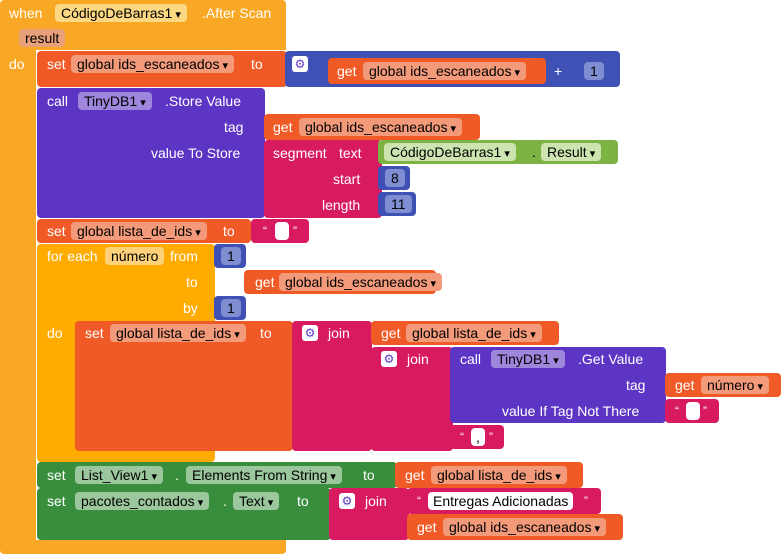 The image size is (783, 554). What do you see at coordinates (571, 152) in the screenshot?
I see `text-prop-dropdown: Result` at bounding box center [571, 152].